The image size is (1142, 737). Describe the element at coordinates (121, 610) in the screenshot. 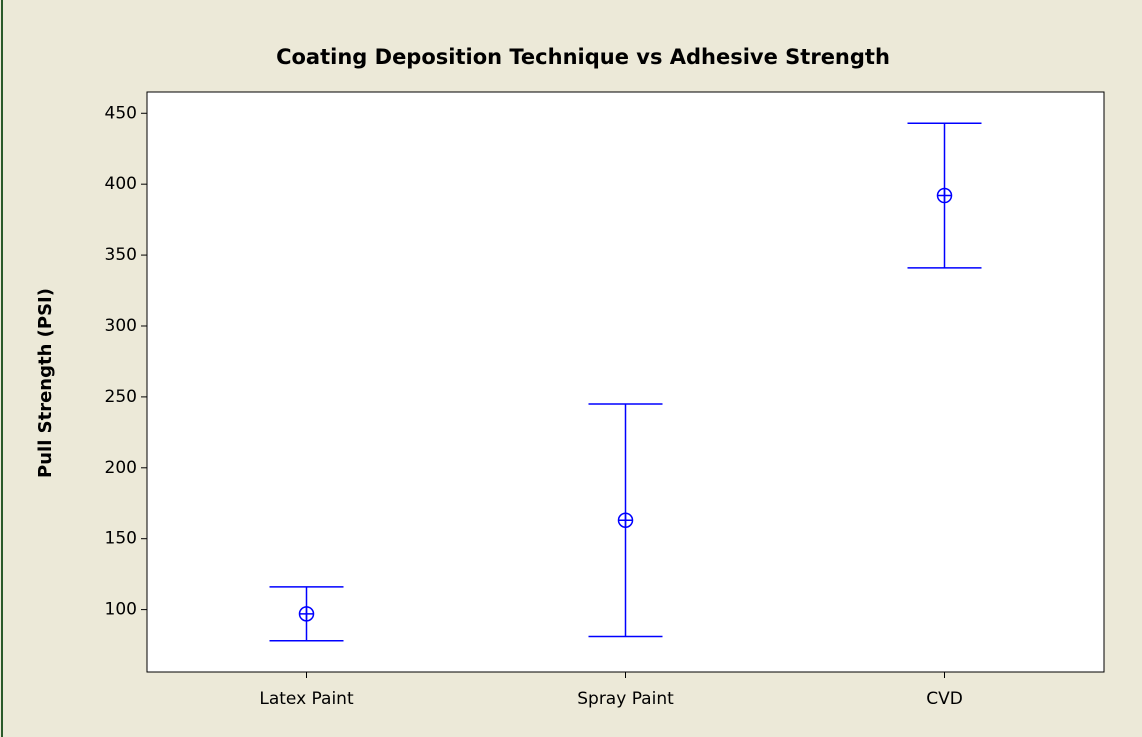

I see `y-tick-label: 100` at that location.